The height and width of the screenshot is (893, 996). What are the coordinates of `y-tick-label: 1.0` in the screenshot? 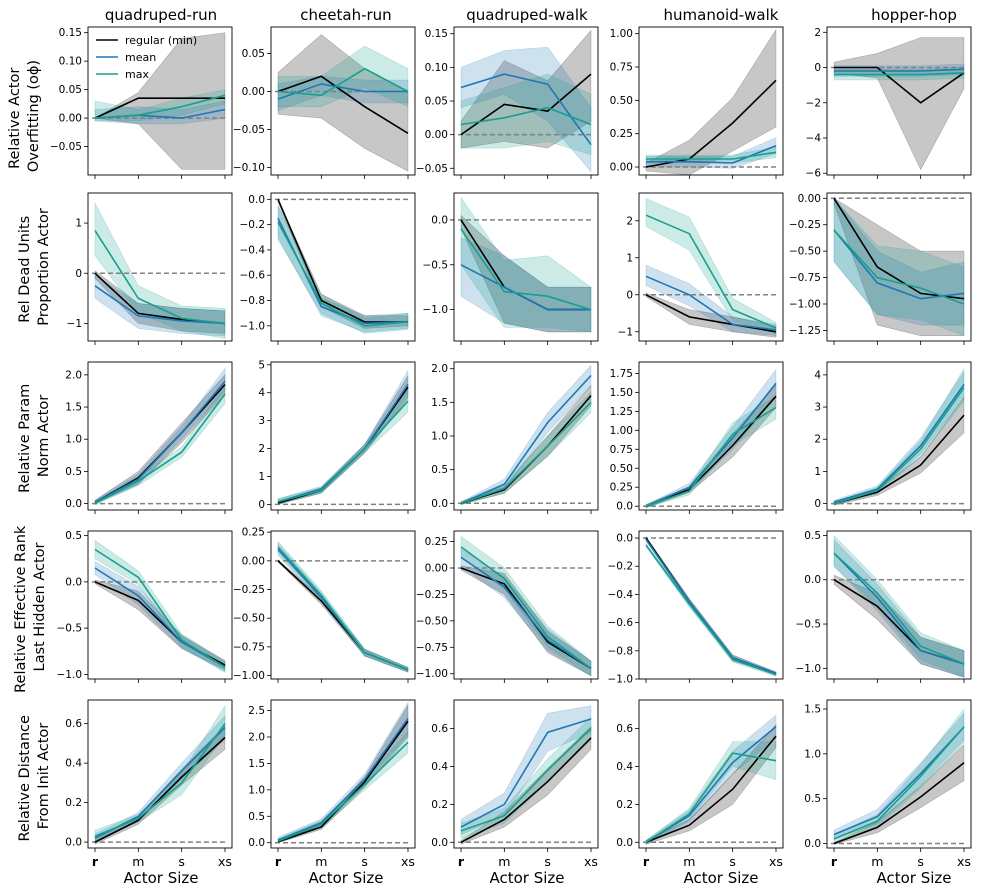 It's located at (439, 437).